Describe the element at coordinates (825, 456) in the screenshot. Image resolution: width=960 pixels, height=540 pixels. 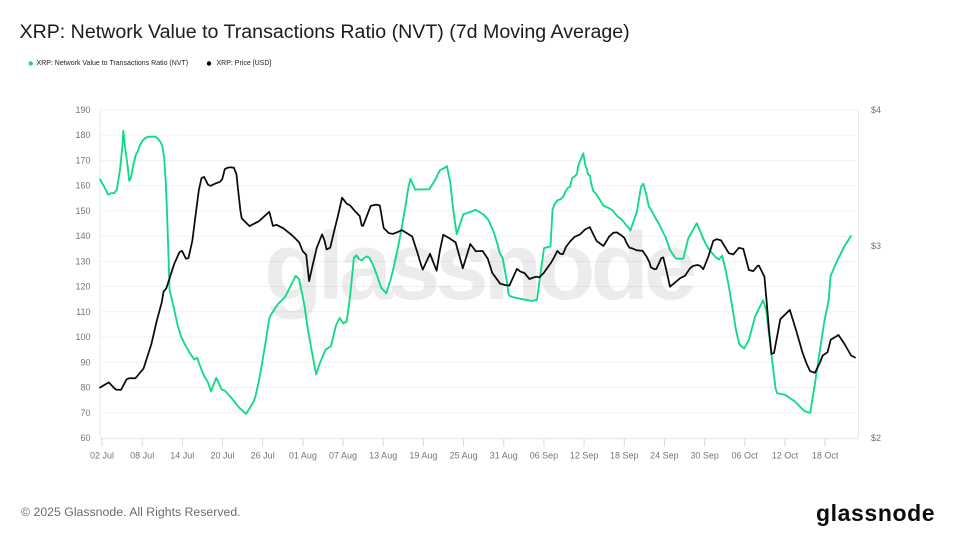
I see `svg-text: 18 Oct` at that location.